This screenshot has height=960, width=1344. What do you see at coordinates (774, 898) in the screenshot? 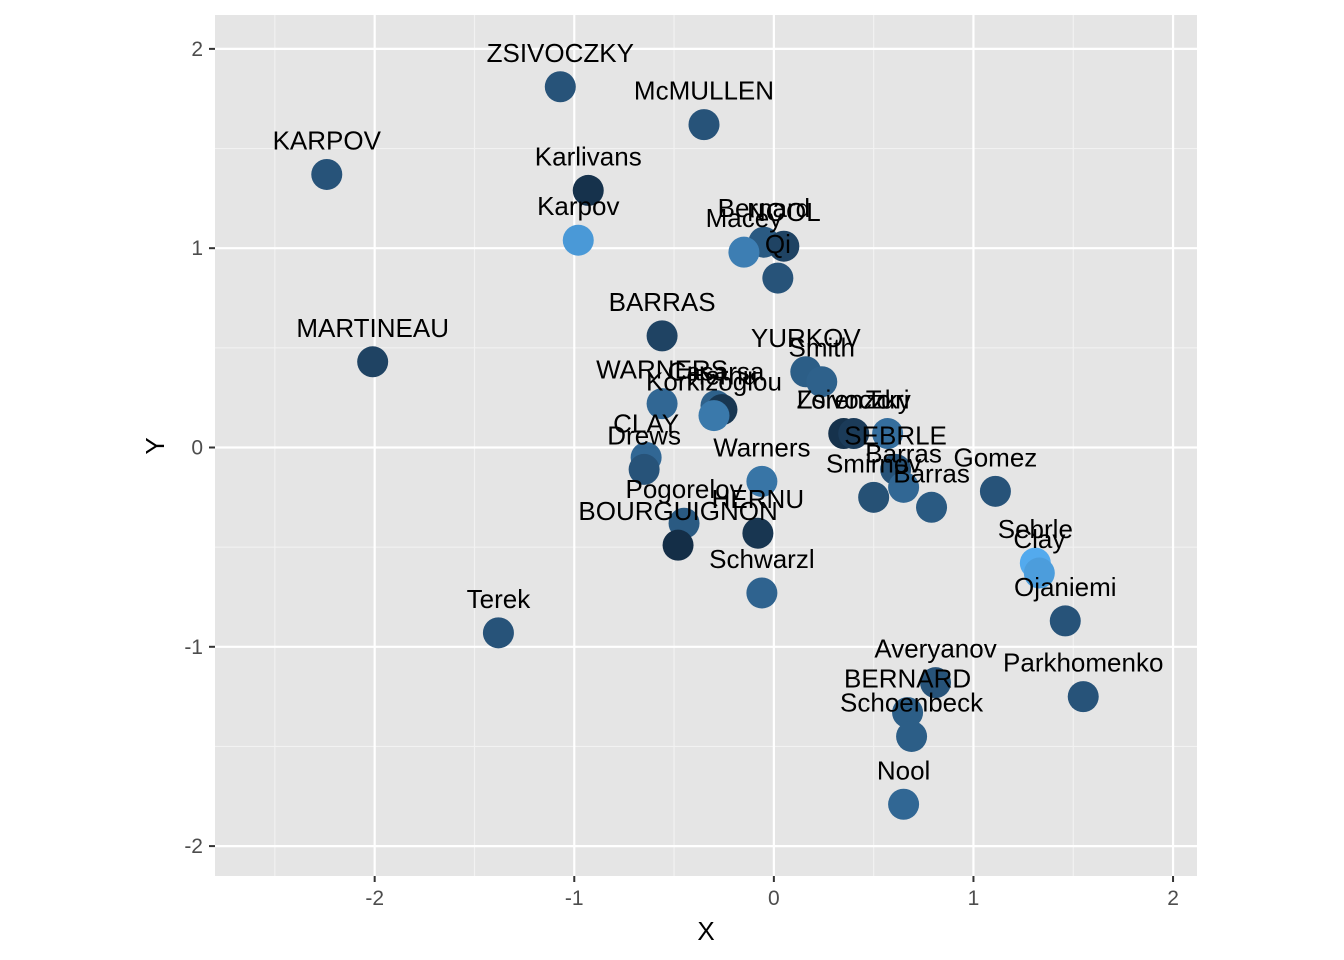
I see `x-tick-label: 0` at bounding box center [774, 898].